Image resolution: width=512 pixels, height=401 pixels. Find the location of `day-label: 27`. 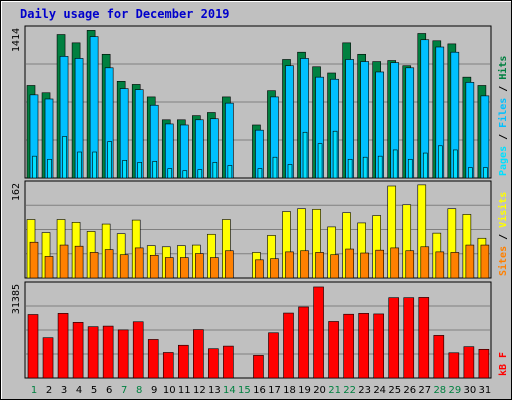

day-label: 27 is located at coordinates (424, 390).